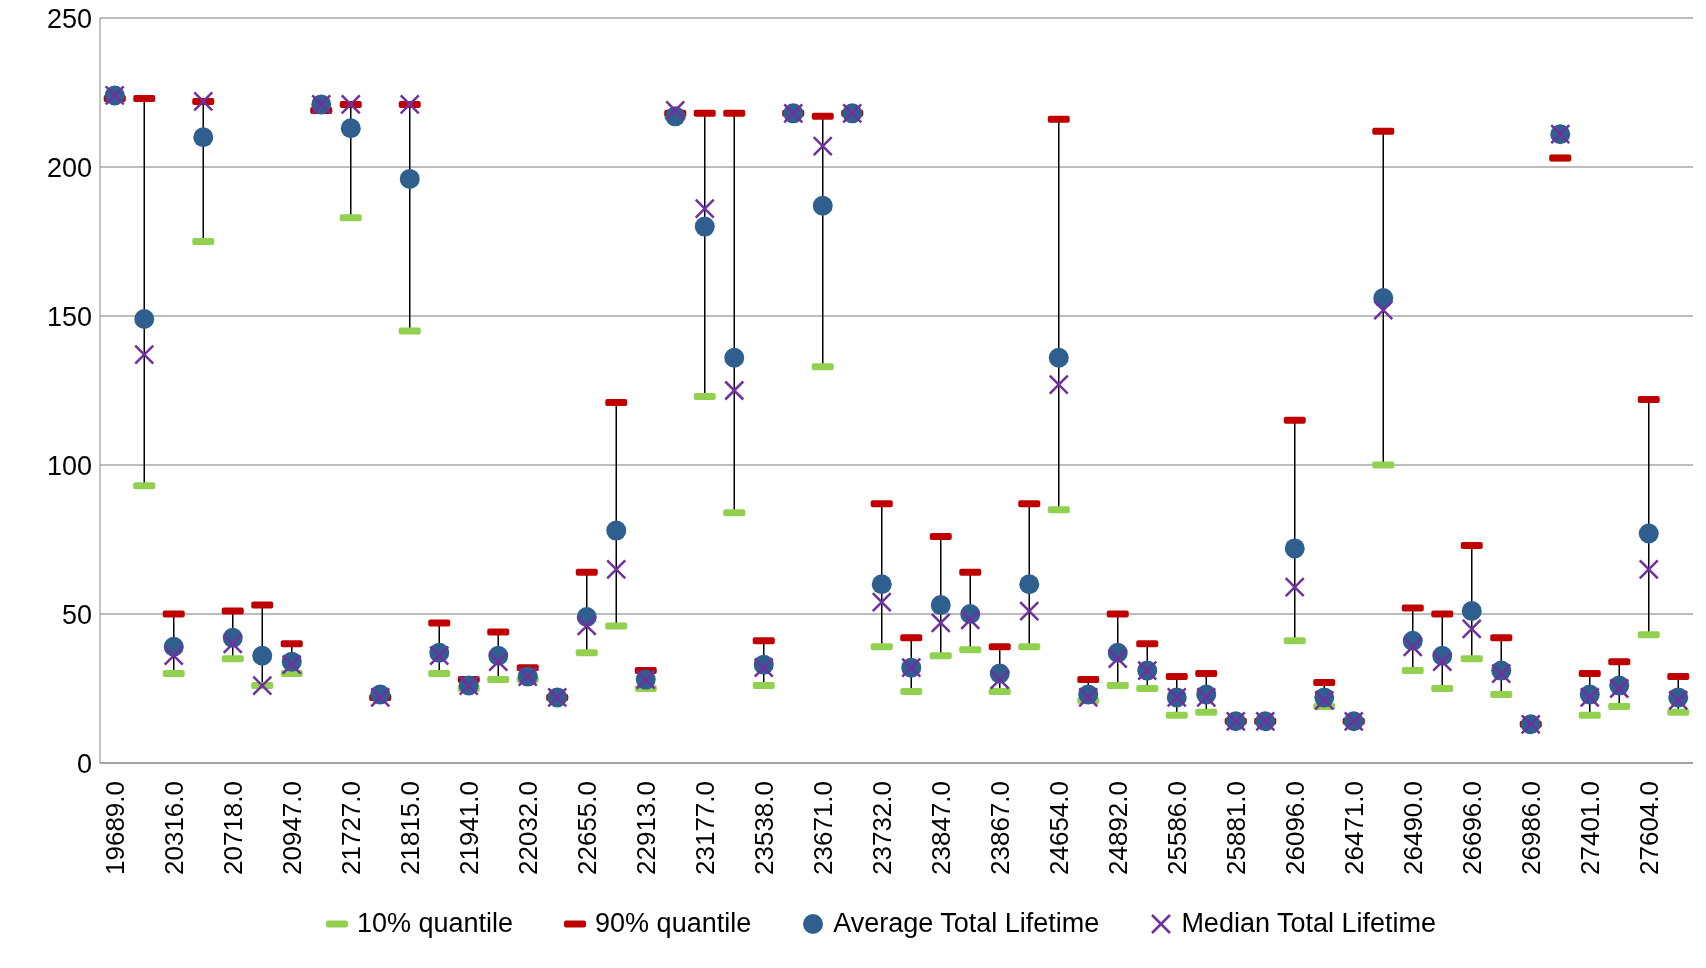  Describe the element at coordinates (1412, 828) in the screenshot. I see `x-tick-label: 26490.0` at that location.